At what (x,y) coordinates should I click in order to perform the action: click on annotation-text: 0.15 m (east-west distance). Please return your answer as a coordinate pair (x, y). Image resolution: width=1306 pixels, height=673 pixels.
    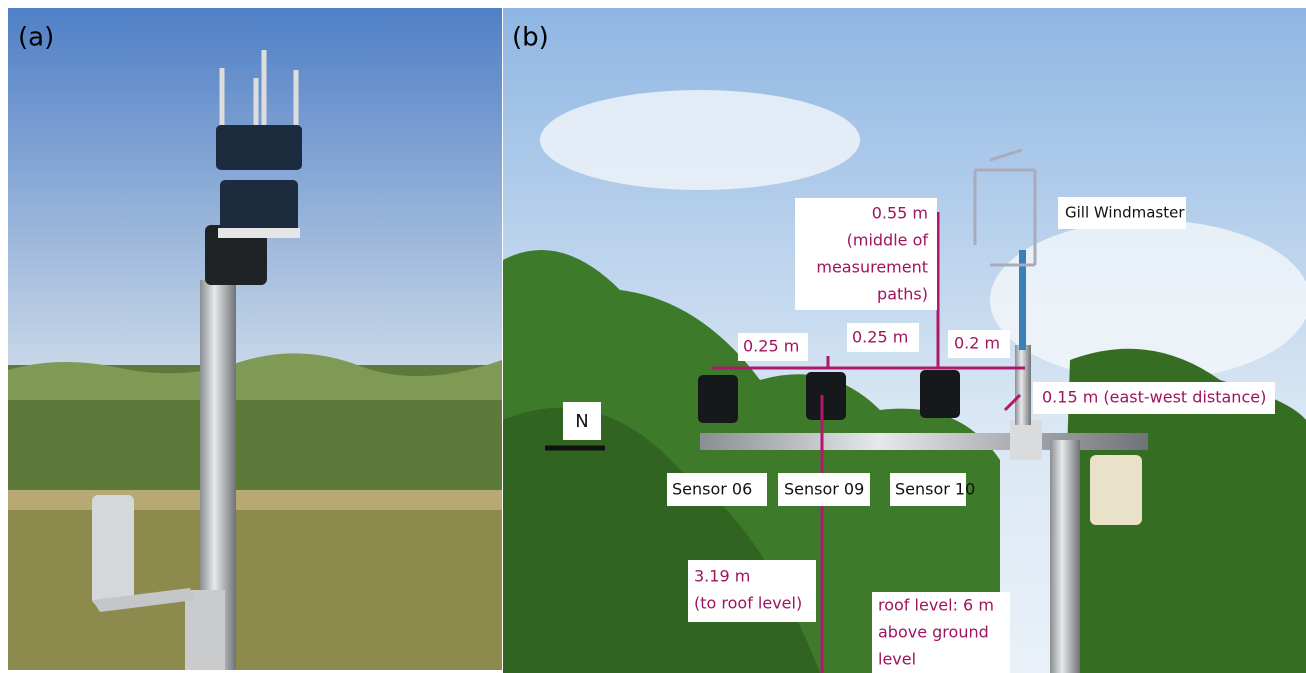
    Looking at the image, I should click on (1154, 397).